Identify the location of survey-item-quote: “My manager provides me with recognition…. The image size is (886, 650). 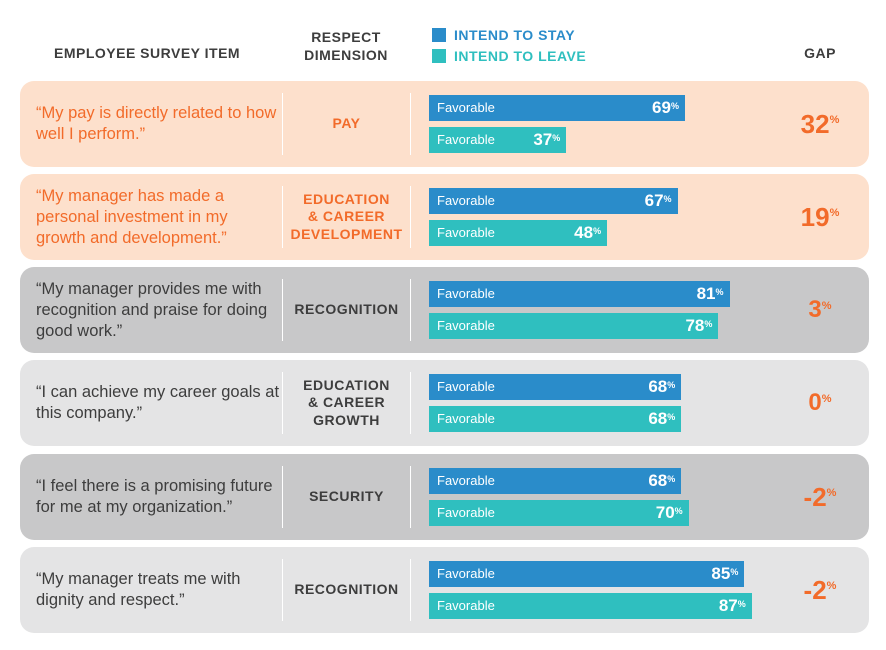
(152, 309).